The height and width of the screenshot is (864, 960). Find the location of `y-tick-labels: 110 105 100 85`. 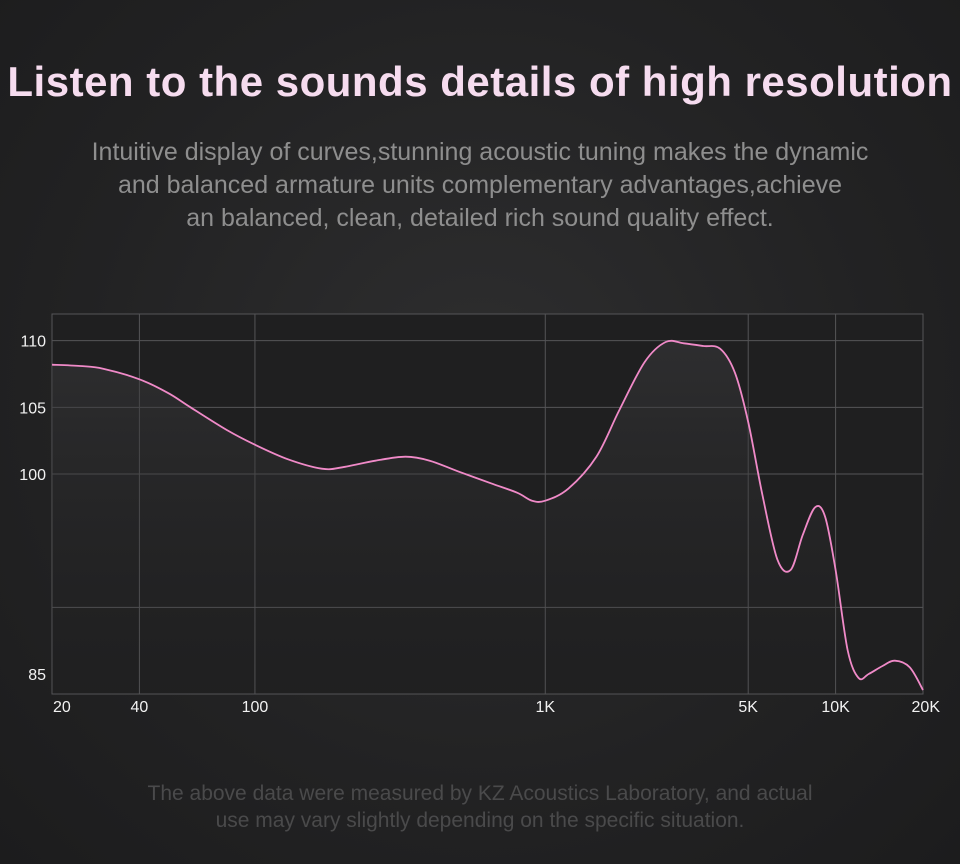

y-tick-labels: 110 105 100 85 is located at coordinates (32, 509).